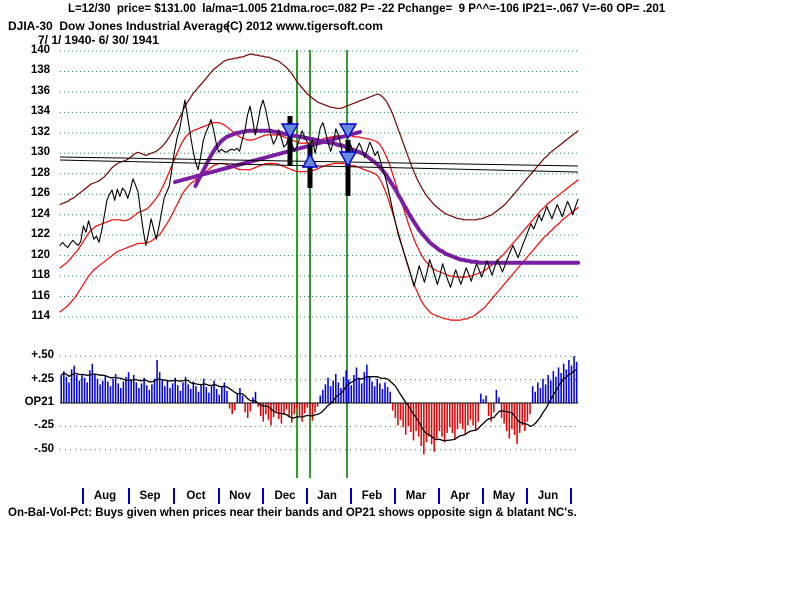  What do you see at coordinates (327, 496) in the screenshot?
I see `month-label-jan: Jan` at bounding box center [327, 496].